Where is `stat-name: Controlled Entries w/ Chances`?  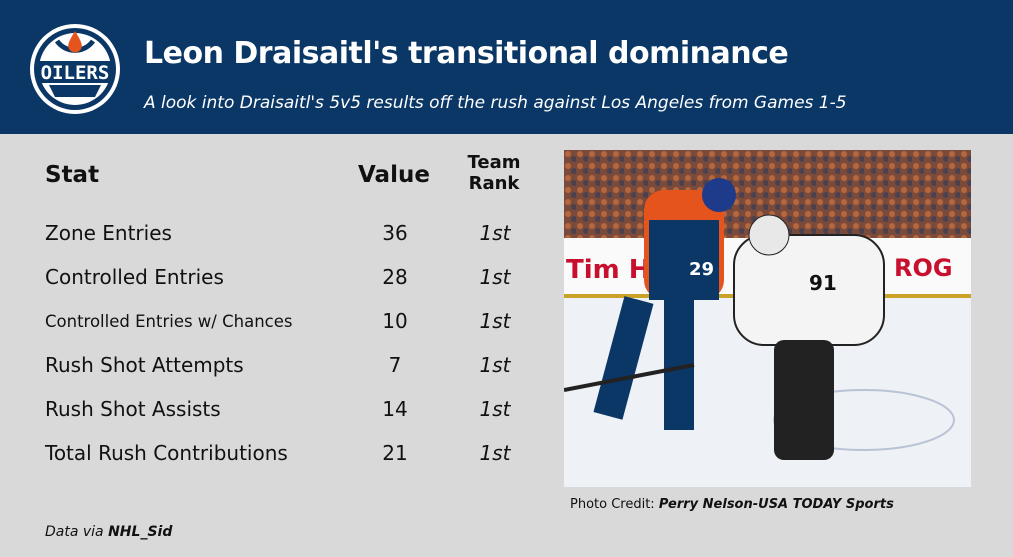 stat-name: Controlled Entries w/ Chances is located at coordinates (169, 321).